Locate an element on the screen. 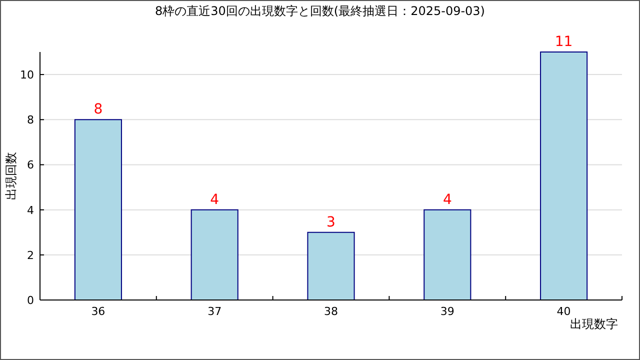 The width and height of the screenshot is (640, 360). x-tick-label: 39 is located at coordinates (447, 311).